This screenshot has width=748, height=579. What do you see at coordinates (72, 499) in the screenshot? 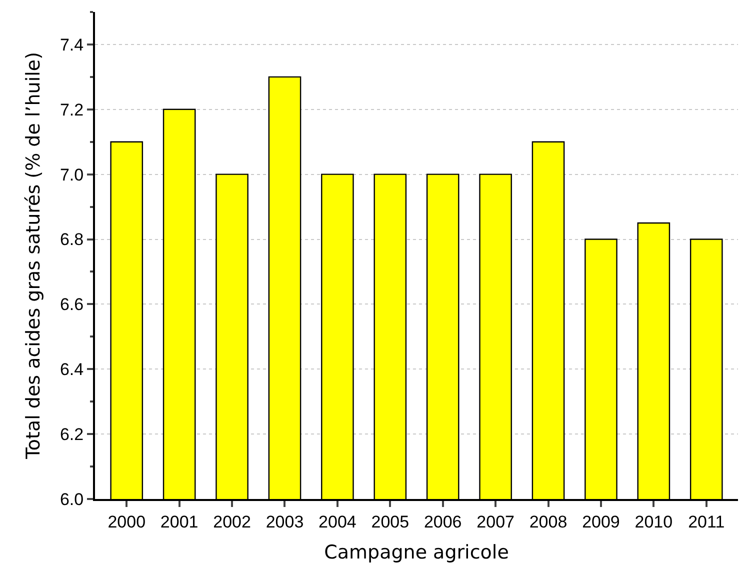
I see `y-tick-label: 6.0` at bounding box center [72, 499].